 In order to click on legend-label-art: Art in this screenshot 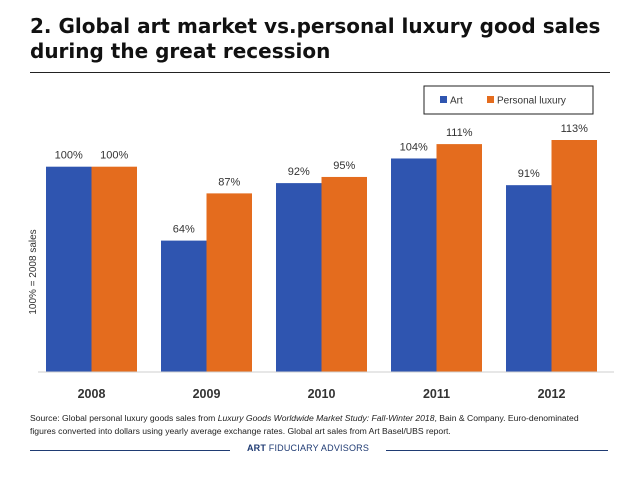, I will do `click(456, 101)`.